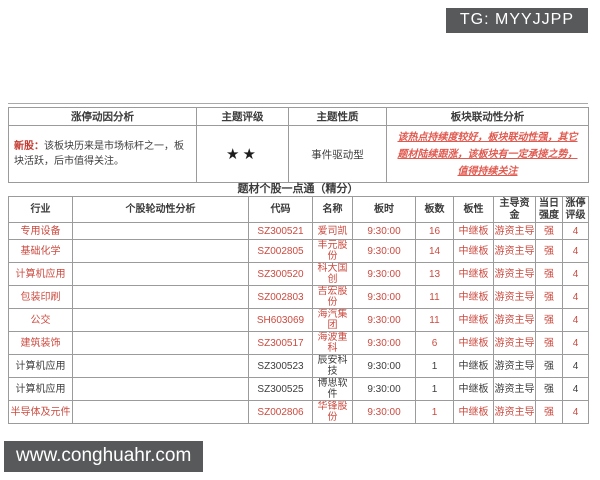  Describe the element at coordinates (332, 231) in the screenshot. I see `cell-name: 爱司凯` at that location.